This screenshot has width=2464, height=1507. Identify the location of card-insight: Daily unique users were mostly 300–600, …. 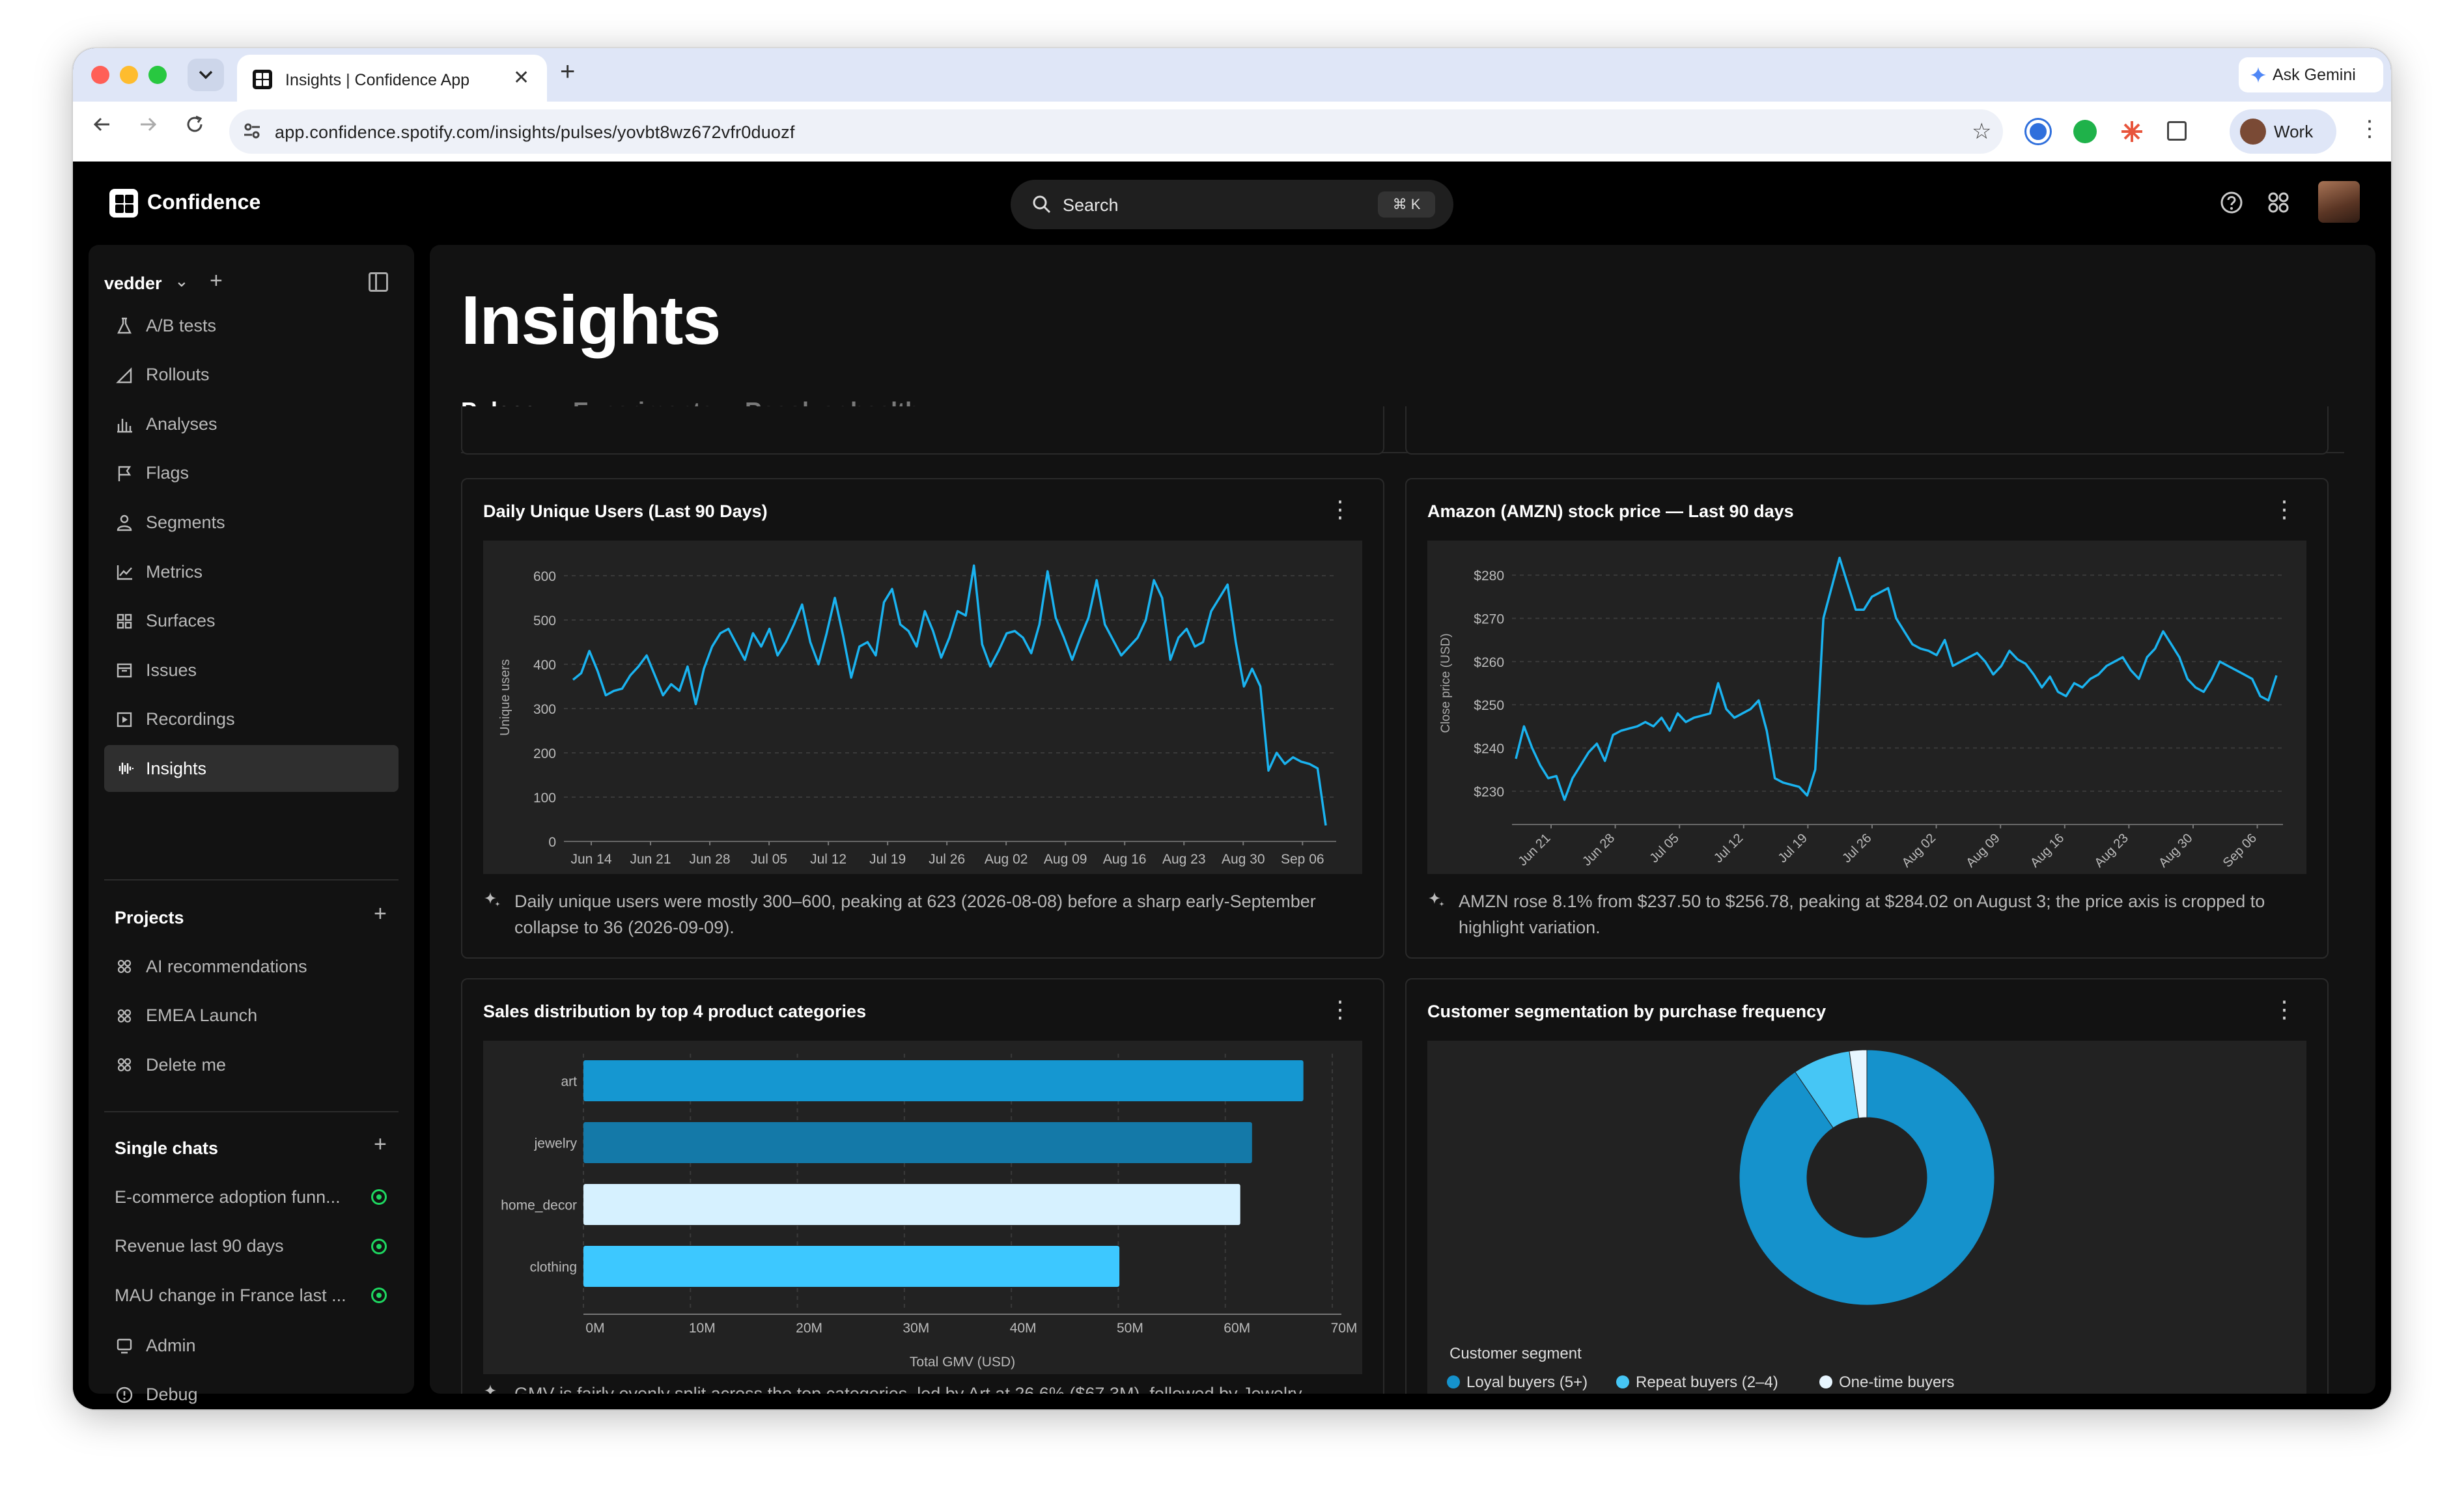
(916, 915).